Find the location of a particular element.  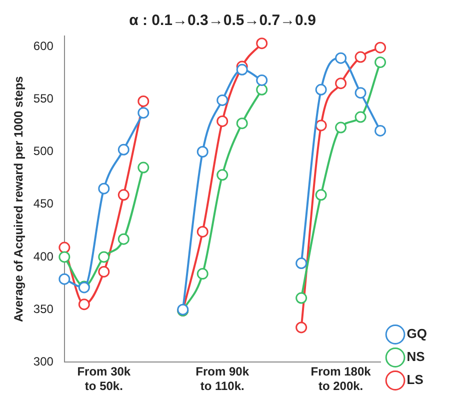

x-tick-label: From 30k to 50k. is located at coordinates (104, 379).